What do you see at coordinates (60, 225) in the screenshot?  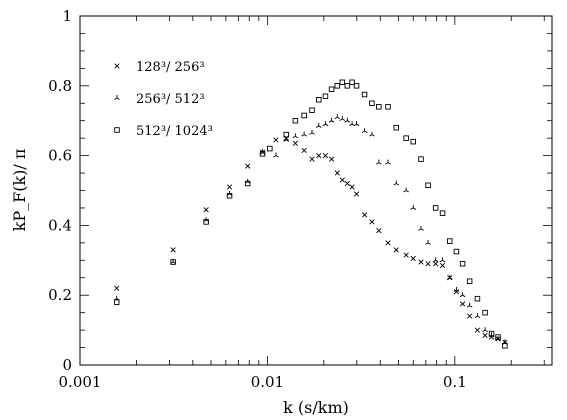 I see `y-tick-label: 0.4` at bounding box center [60, 225].